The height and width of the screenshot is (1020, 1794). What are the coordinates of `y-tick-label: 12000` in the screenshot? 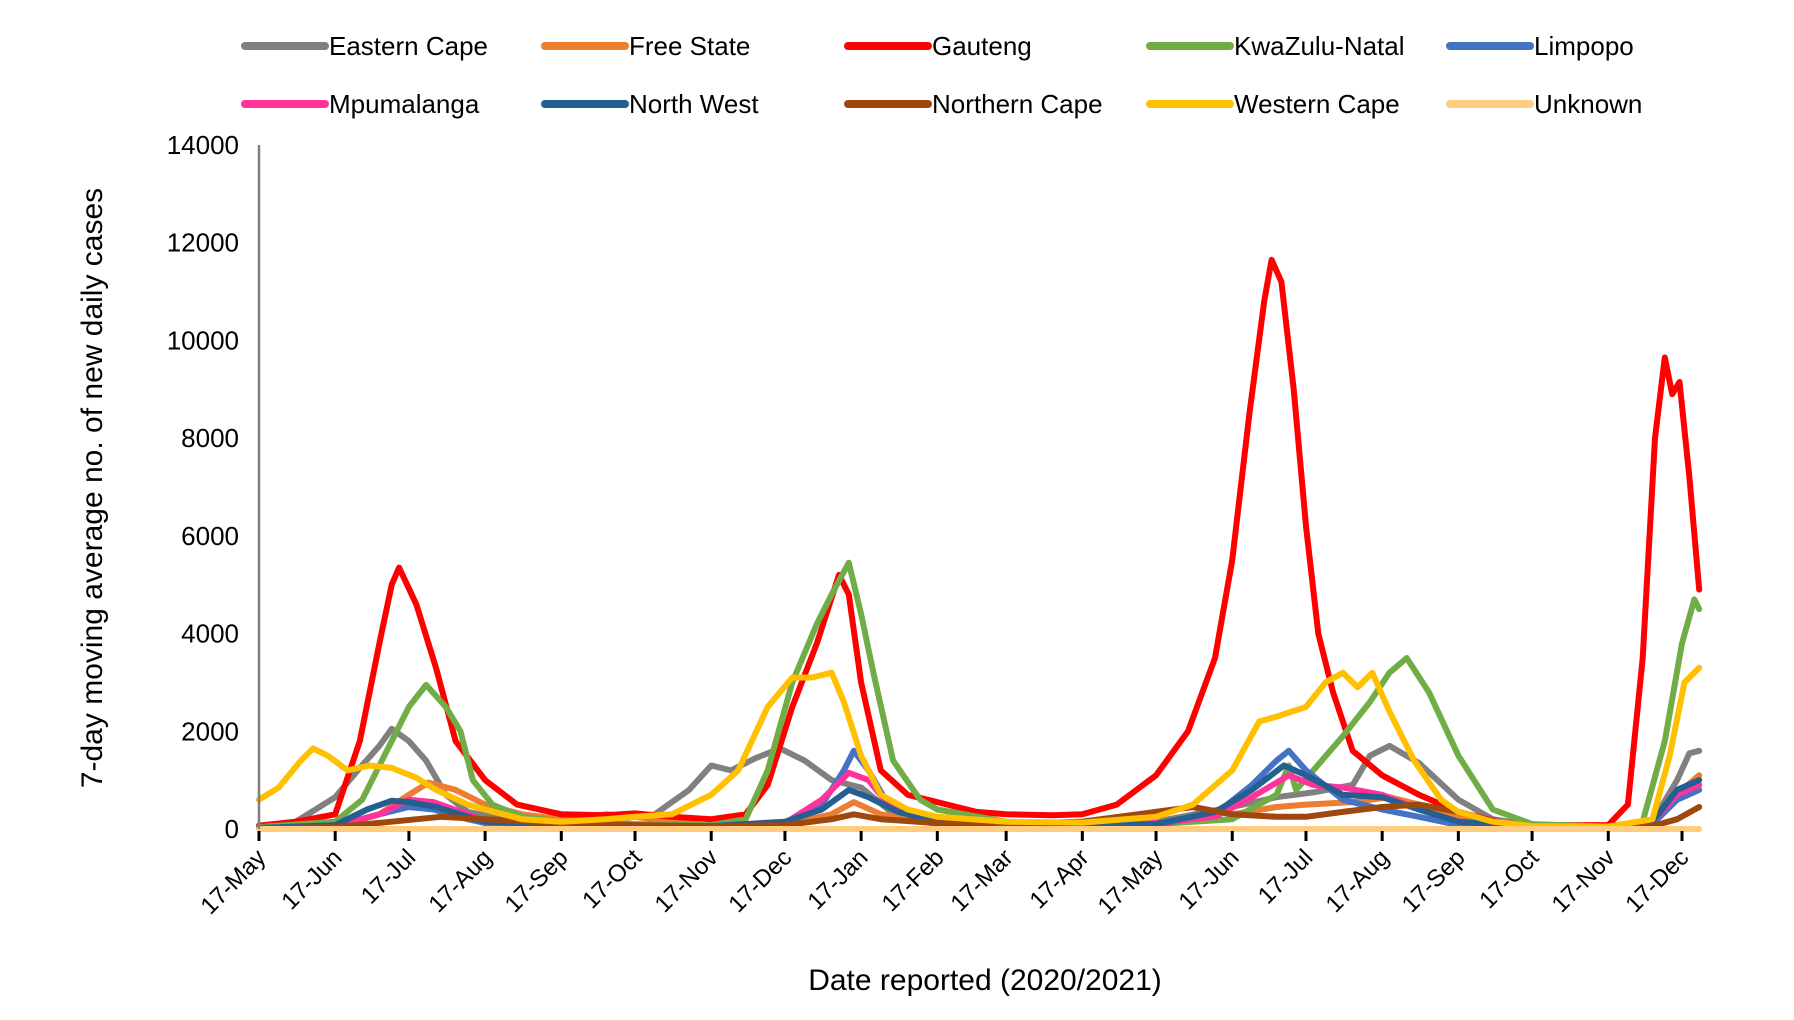 It's located at (203, 243).